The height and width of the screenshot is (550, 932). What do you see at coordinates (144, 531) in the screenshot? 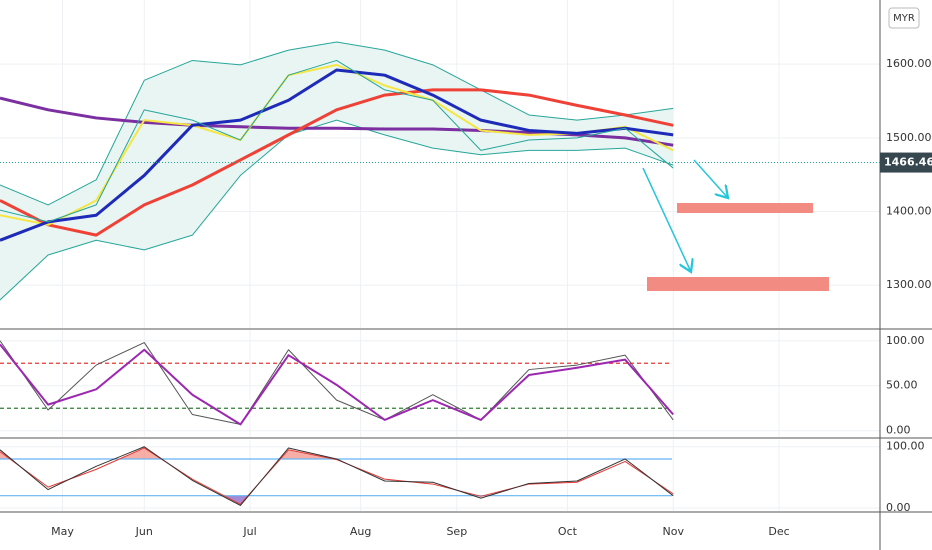
I see `x-tick-label: Jun` at bounding box center [144, 531].